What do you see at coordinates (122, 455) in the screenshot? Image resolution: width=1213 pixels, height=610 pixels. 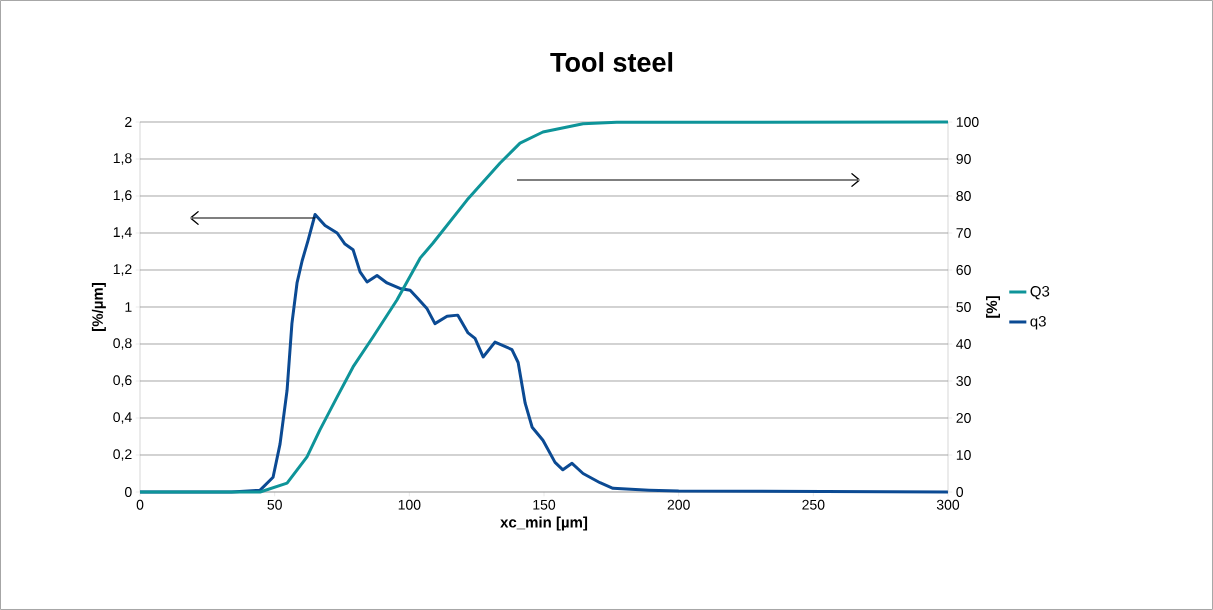 I see `y-tick-label: 0,2` at bounding box center [122, 455].